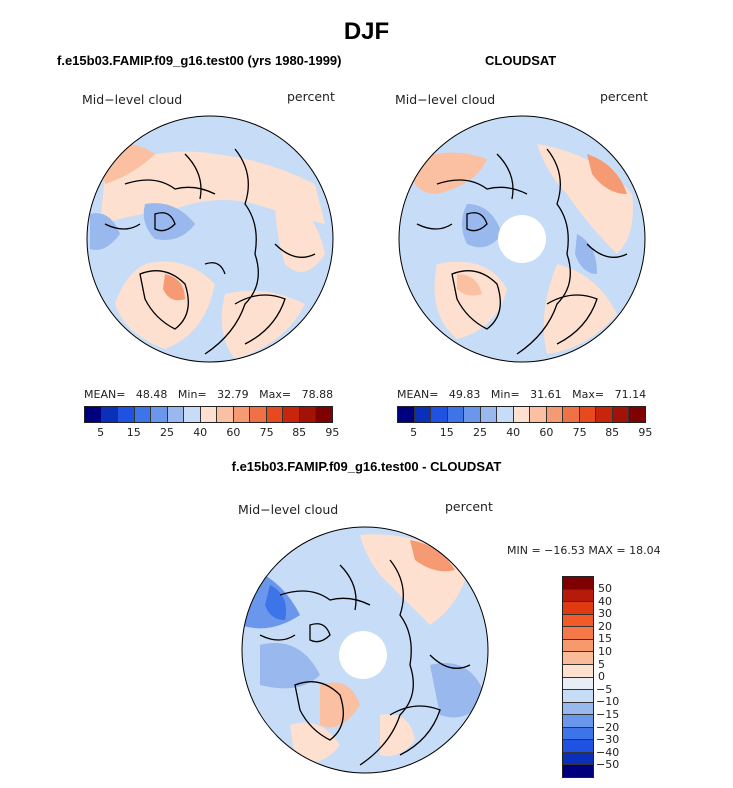  I want to click on mean-value: 48.48, so click(151, 394).